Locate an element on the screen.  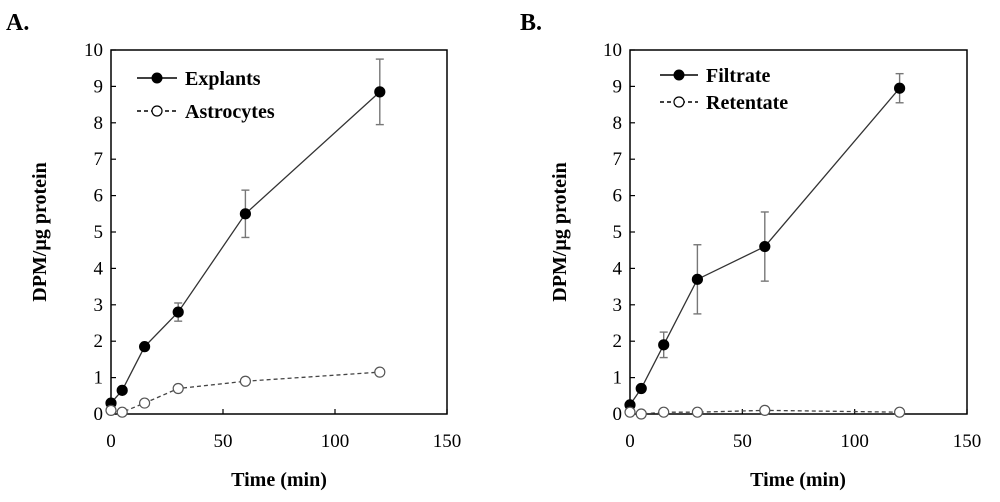
legend-label-retentate: Retentate is located at coordinates (747, 103).